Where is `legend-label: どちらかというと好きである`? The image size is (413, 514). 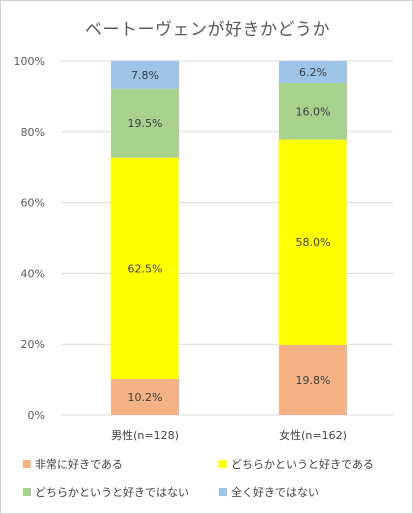 legend-label: どちらかというと好きである is located at coordinates (302, 464).